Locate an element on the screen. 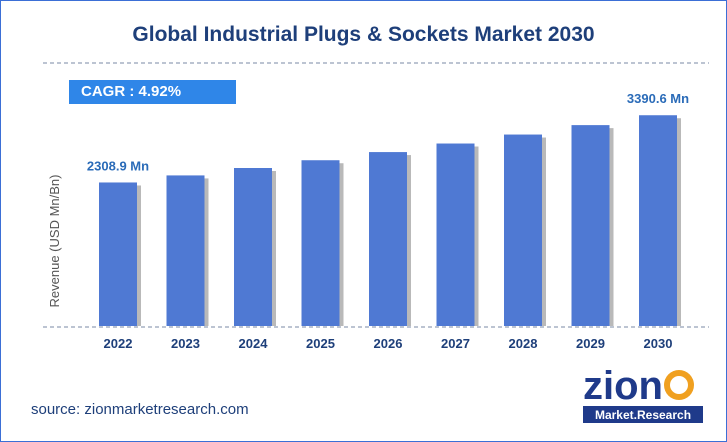  x-tick-label-2030: 2030 is located at coordinates (658, 343).